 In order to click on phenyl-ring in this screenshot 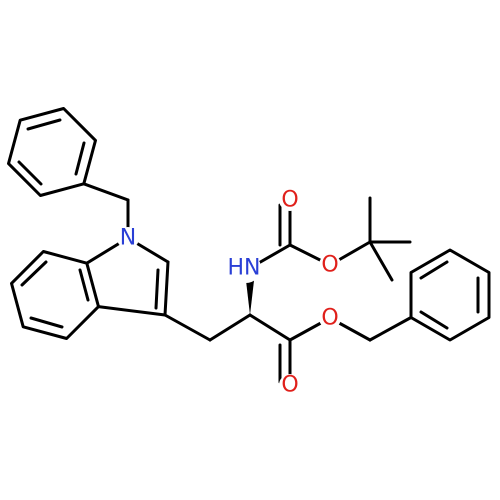, I will do `click(450, 295)`.